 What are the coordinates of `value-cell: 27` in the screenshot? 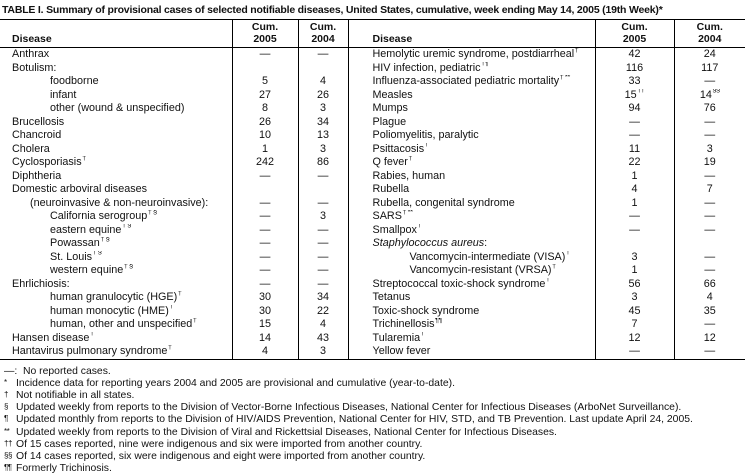 It's located at (265, 95).